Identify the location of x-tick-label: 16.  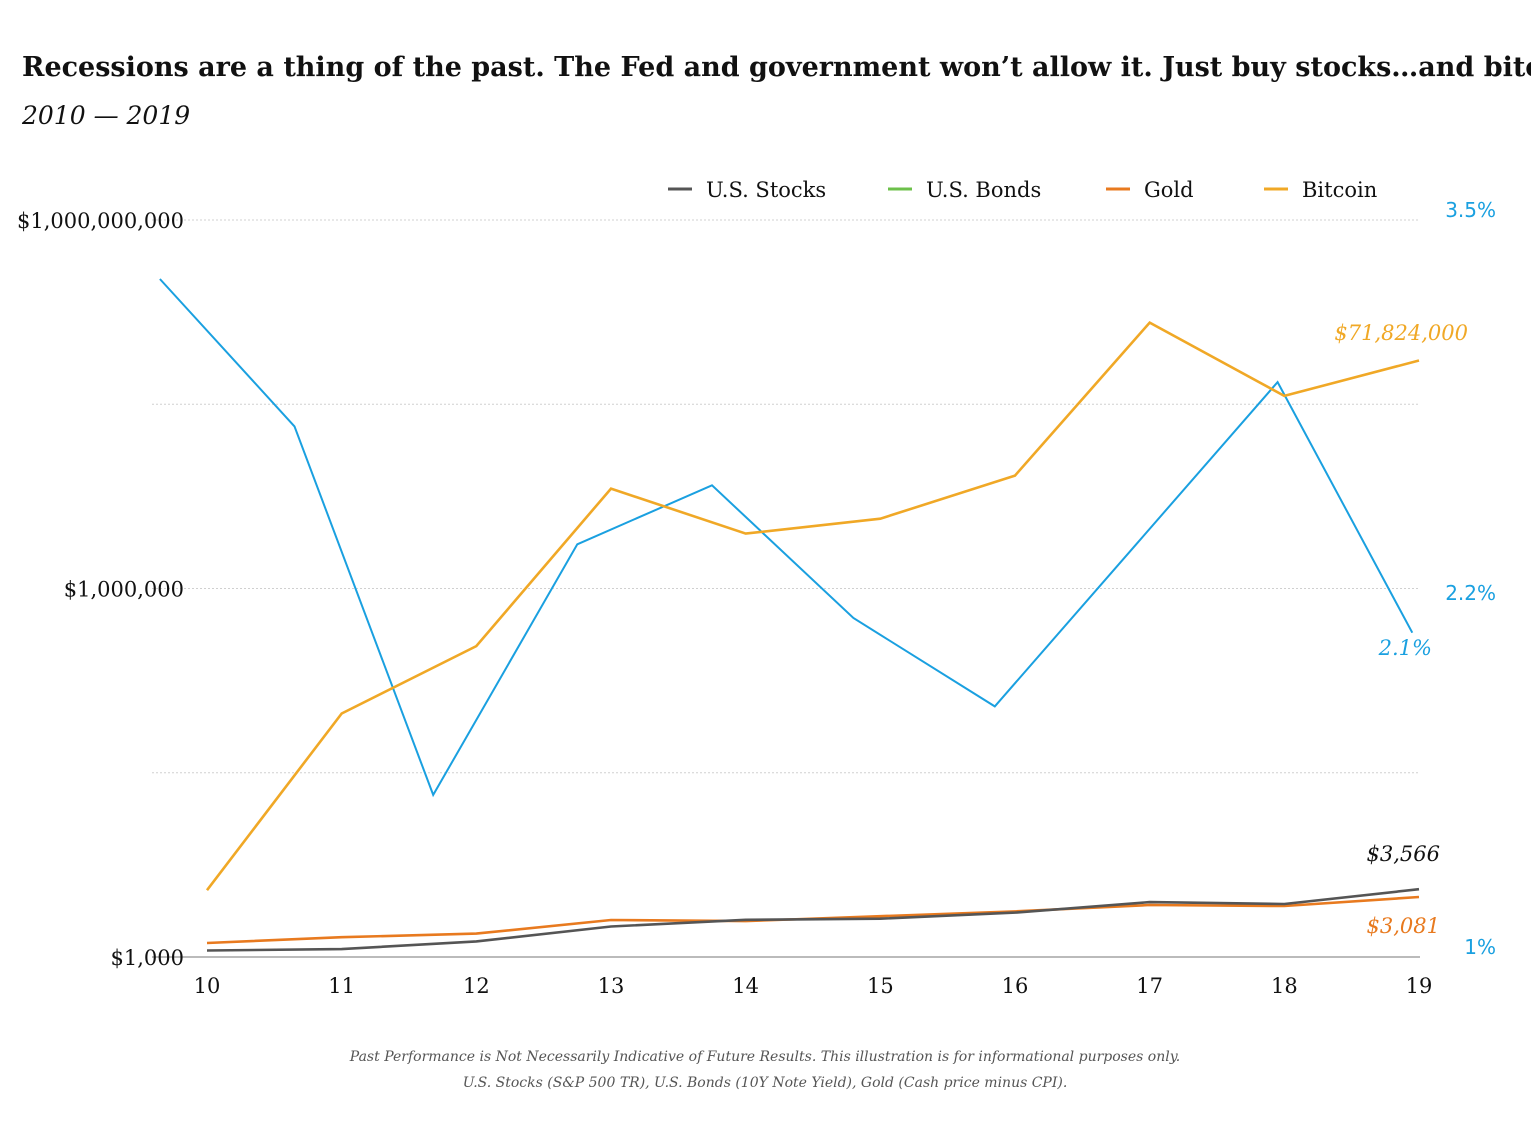
(1015, 986).